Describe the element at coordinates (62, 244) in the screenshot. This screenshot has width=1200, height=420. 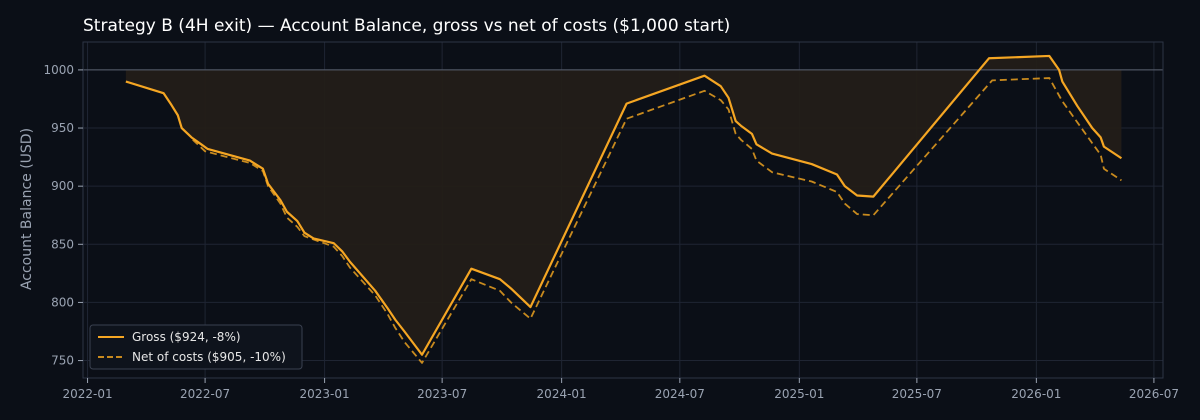
I see `y-tick-label: 850` at that location.